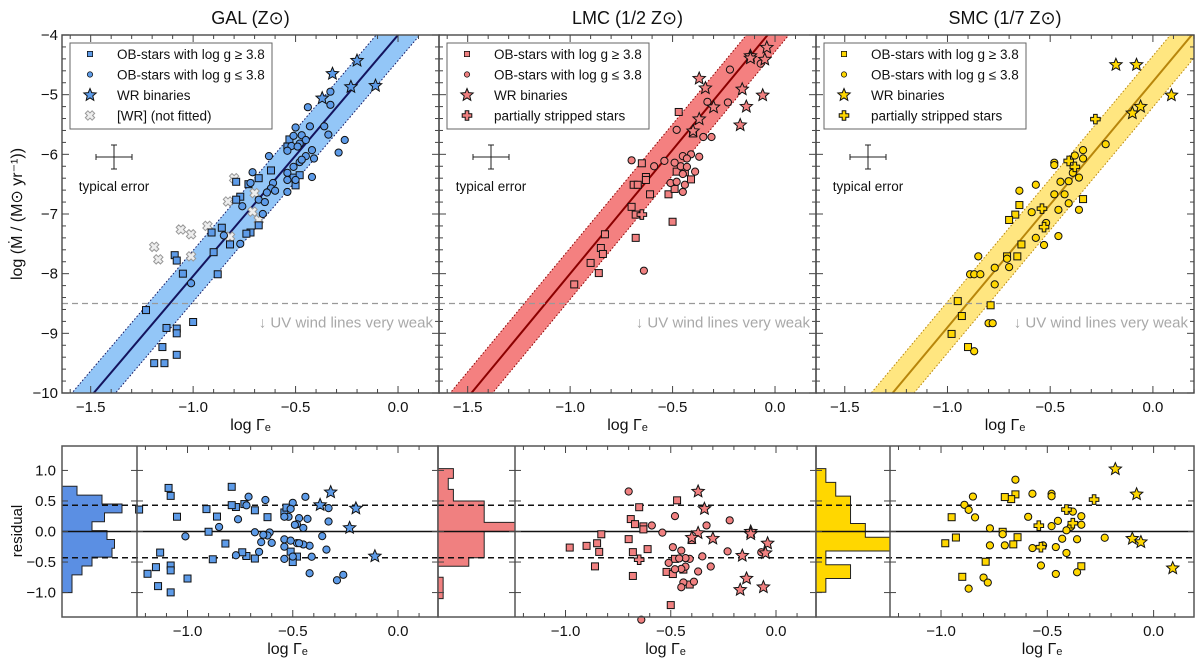  I want to click on y-tick-label: −4, so click(49, 35).